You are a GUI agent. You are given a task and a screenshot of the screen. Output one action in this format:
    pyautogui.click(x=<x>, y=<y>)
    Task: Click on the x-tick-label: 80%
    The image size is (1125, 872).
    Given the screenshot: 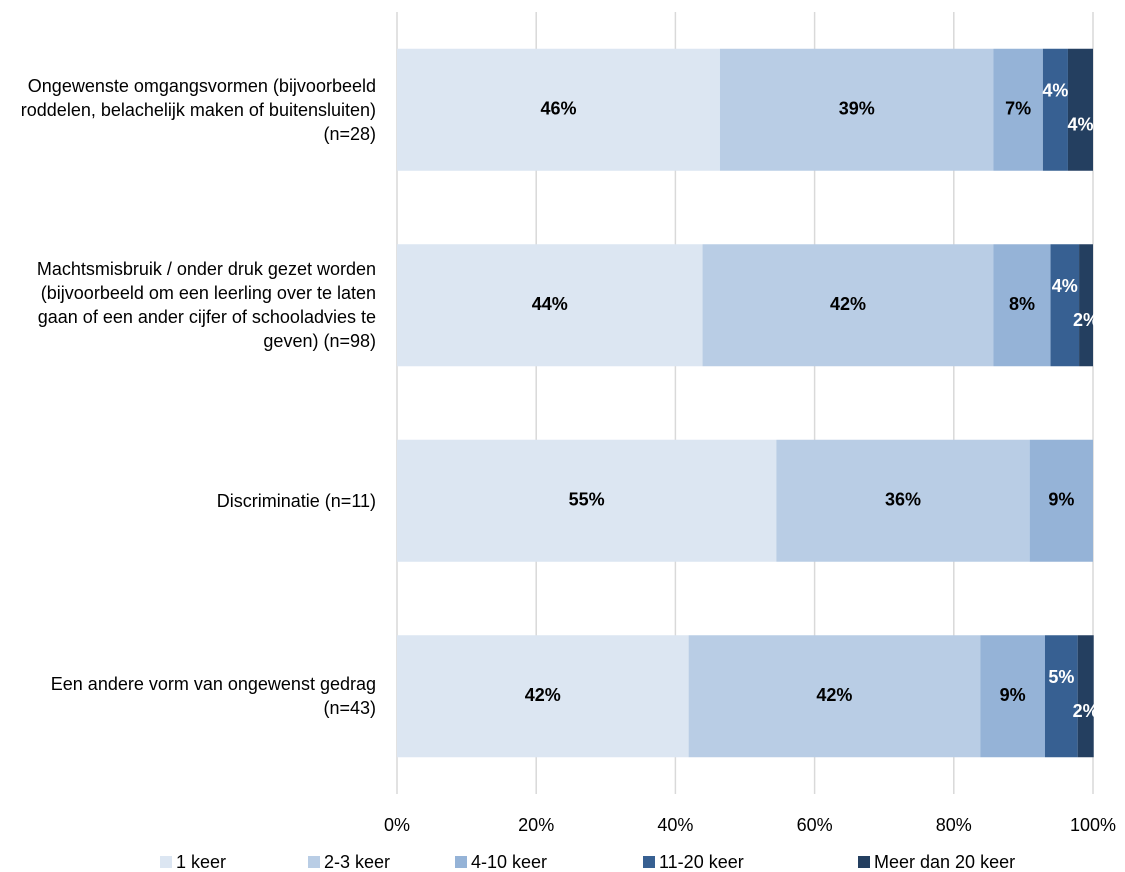 What is the action you would take?
    pyautogui.click(x=954, y=825)
    